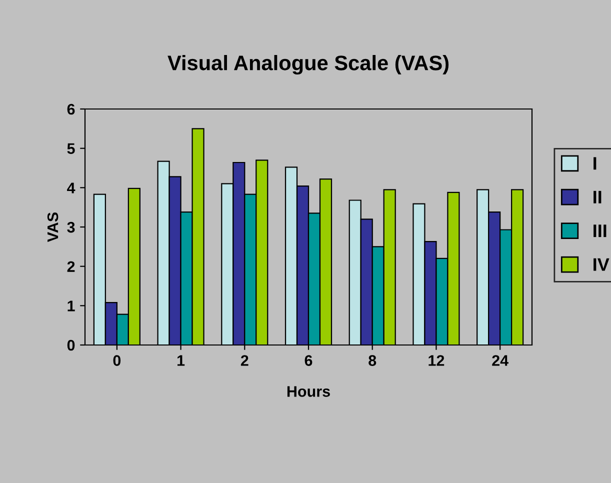  What do you see at coordinates (52, 227) in the screenshot?
I see `y-axis-title: VAS` at bounding box center [52, 227].